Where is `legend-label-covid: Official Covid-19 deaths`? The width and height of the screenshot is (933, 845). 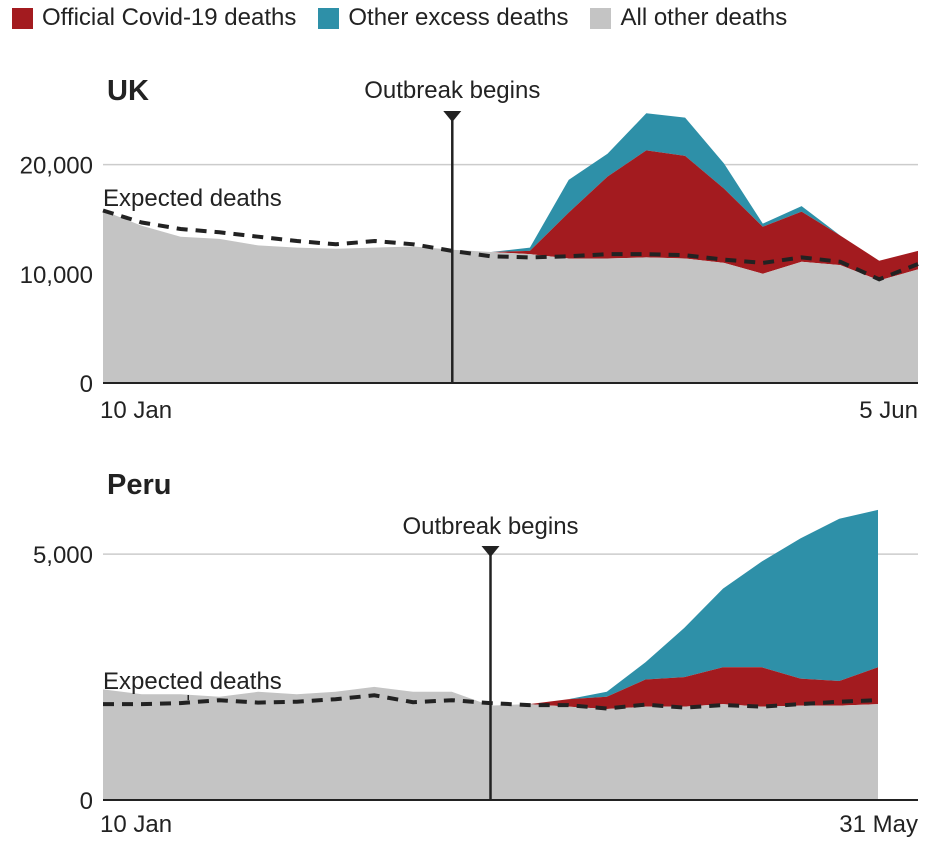
legend-label-covid: Official Covid-19 deaths is located at coordinates (169, 17).